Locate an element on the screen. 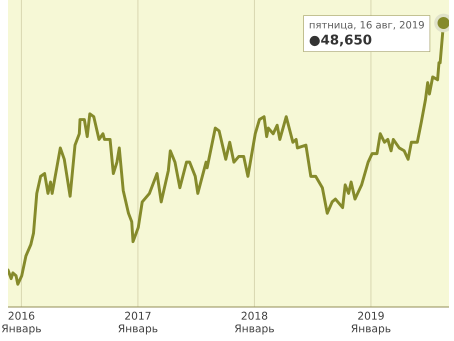  x-tick-label: 2016 Январь is located at coordinates (21, 323).